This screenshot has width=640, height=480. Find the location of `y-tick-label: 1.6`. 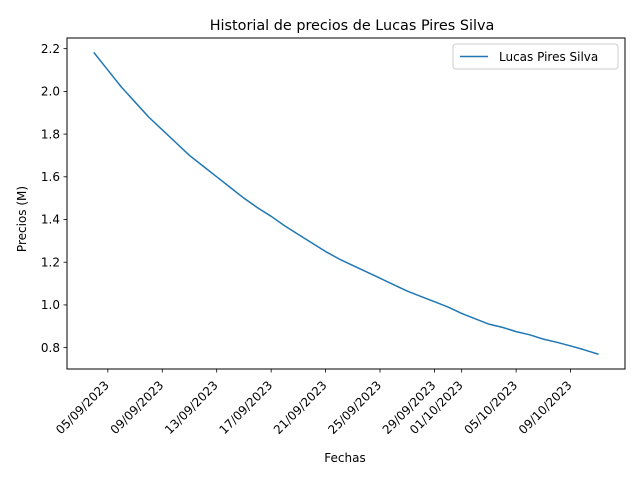

y-tick-label: 1.6 is located at coordinates (50, 177).